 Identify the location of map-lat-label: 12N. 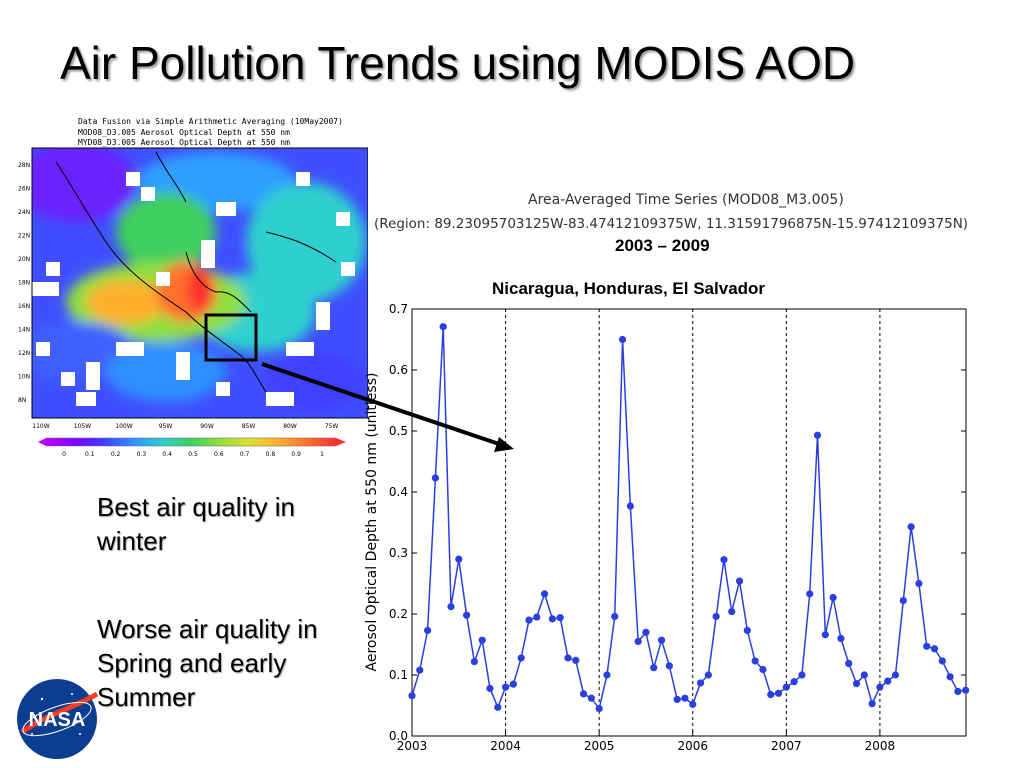
(24, 353).